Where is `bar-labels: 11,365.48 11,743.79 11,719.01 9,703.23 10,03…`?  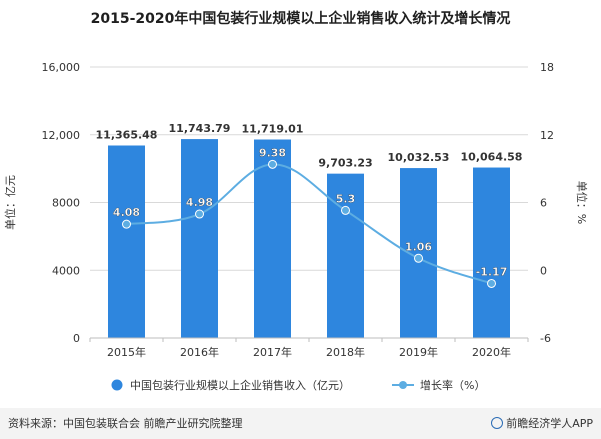 bar-labels: 11,365.48 11,743.79 11,719.01 9,703.23 10,03… is located at coordinates (309, 146).